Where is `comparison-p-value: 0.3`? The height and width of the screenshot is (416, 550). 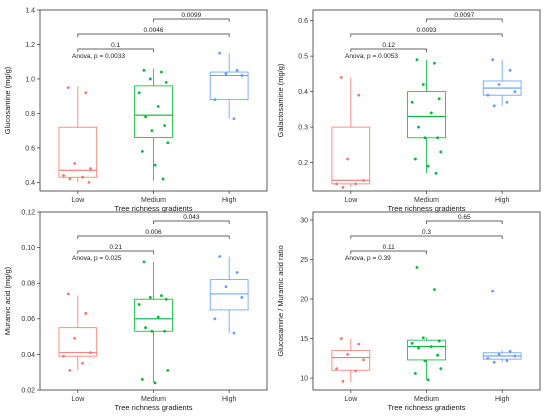
comparison-p-value: 0.3 is located at coordinates (426, 232).